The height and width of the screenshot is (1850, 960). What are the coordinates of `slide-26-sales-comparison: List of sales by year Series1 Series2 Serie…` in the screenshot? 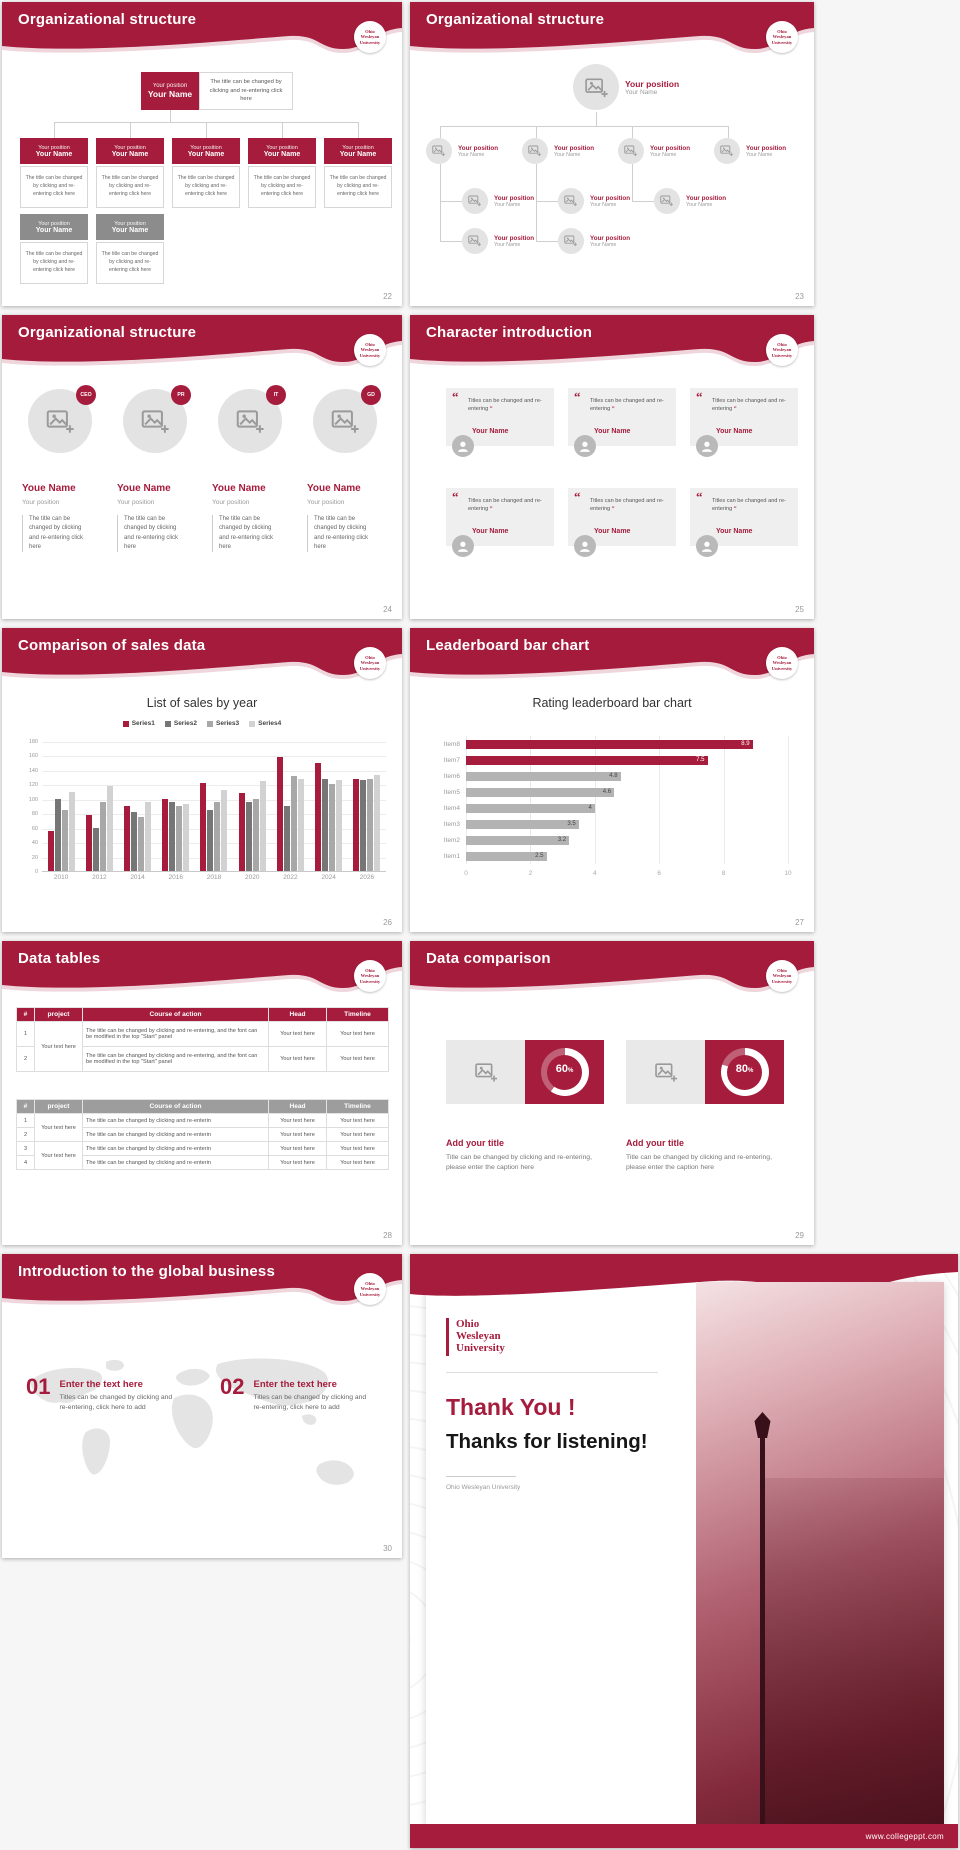 It's located at (202, 780).